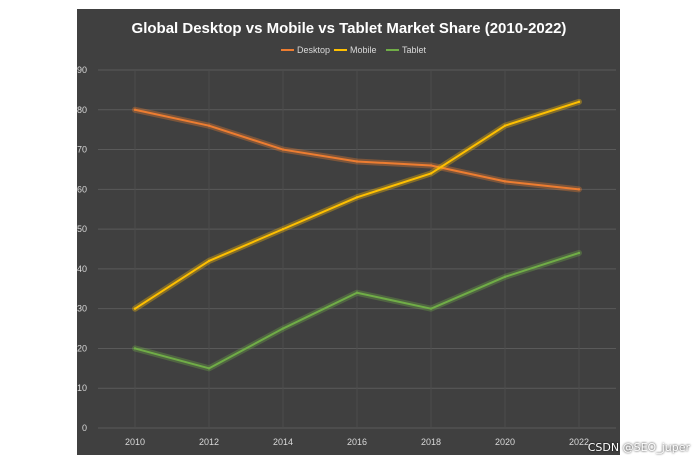 Image resolution: width=700 pixels, height=463 pixels. What do you see at coordinates (283, 442) in the screenshot?
I see `x-tick-label: 2014` at bounding box center [283, 442].